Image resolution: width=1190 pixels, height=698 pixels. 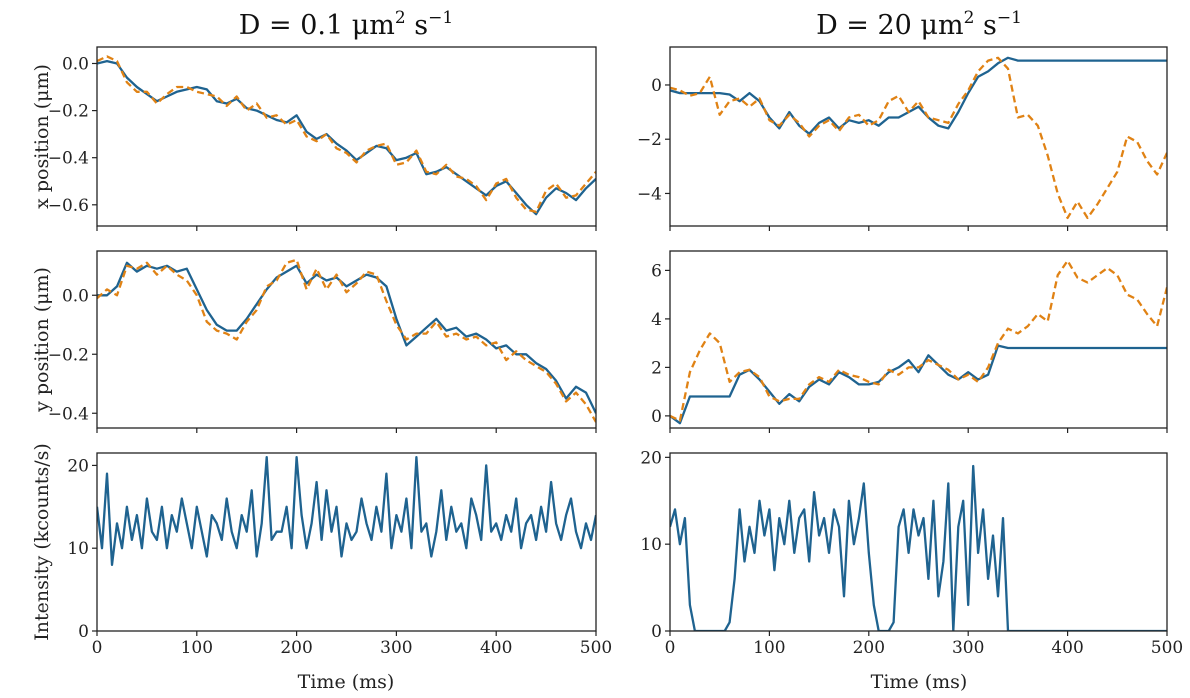 I want to click on column-title-left: D = 0.1 μm2 s−1, so click(x=346, y=24).